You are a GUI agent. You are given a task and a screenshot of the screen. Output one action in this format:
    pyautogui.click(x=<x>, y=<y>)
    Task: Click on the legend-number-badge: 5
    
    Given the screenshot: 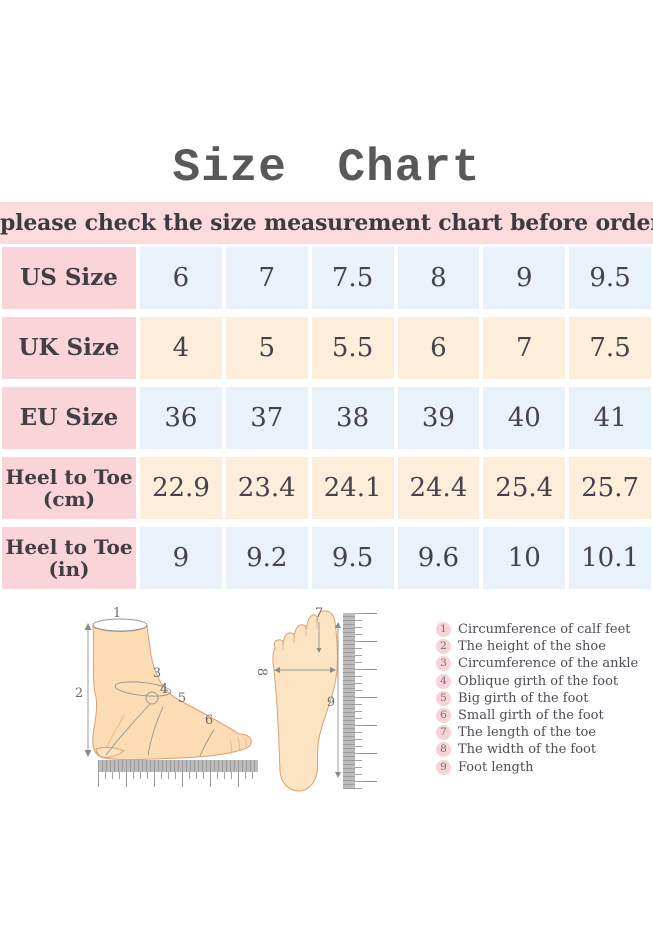 What is the action you would take?
    pyautogui.click(x=443, y=698)
    